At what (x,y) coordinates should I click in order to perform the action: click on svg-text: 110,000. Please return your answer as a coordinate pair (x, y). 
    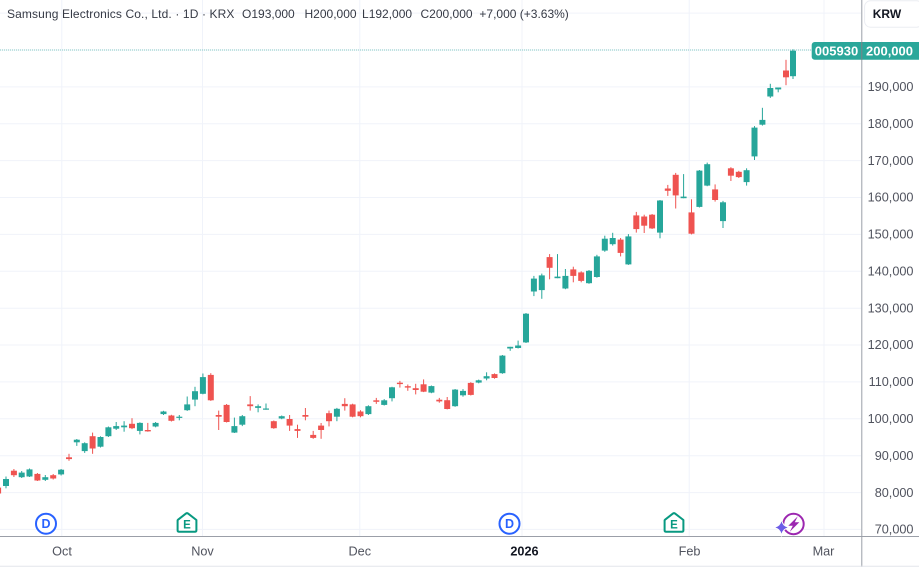
    Looking at the image, I should click on (891, 382).